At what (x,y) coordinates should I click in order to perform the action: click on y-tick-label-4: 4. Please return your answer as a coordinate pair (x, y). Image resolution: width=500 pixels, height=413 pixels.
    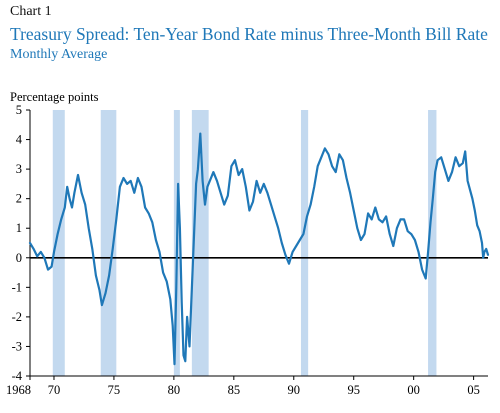
    Looking at the image, I should click on (19, 140).